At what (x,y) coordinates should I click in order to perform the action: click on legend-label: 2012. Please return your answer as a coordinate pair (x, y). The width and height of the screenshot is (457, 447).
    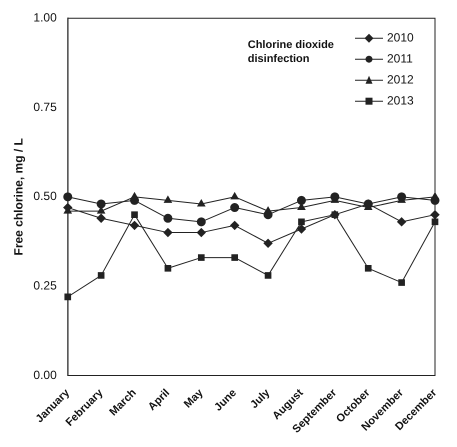
    Looking at the image, I should click on (400, 79).